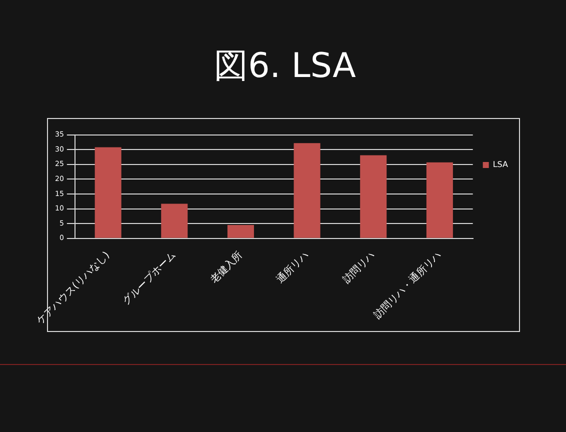 This screenshot has height=432, width=566. What do you see at coordinates (149, 278) in the screenshot?
I see `x-tick-label: グループホーム` at bounding box center [149, 278].